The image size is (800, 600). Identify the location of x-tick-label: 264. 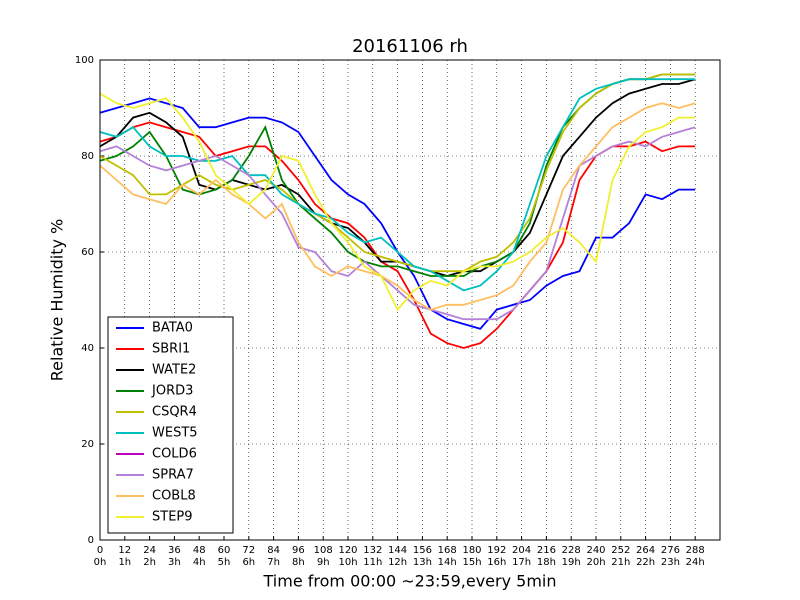
(645, 550).